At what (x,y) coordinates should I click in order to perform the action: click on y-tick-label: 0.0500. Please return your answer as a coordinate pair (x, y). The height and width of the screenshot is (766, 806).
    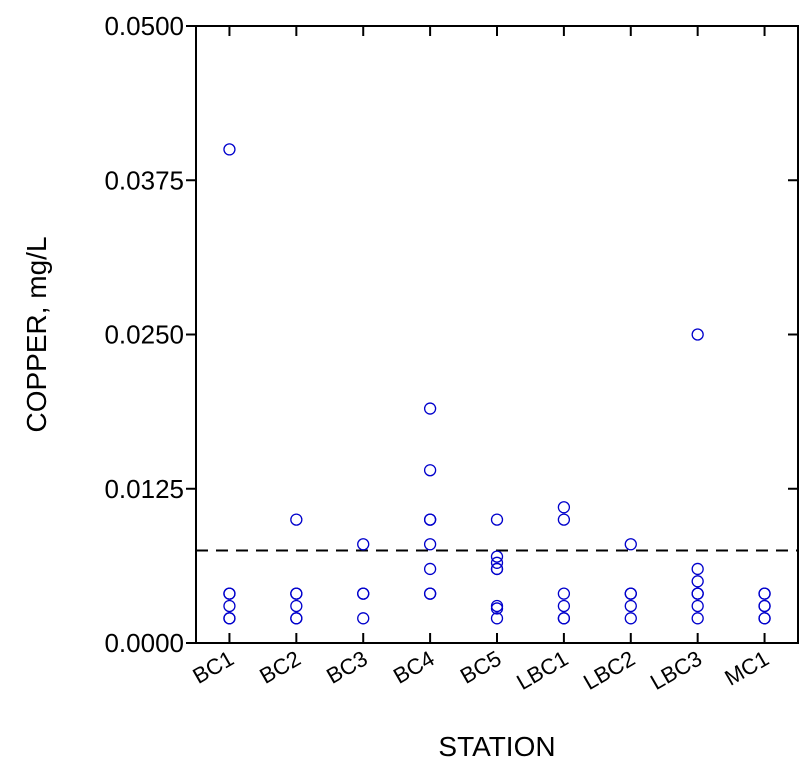
    Looking at the image, I should click on (144, 26).